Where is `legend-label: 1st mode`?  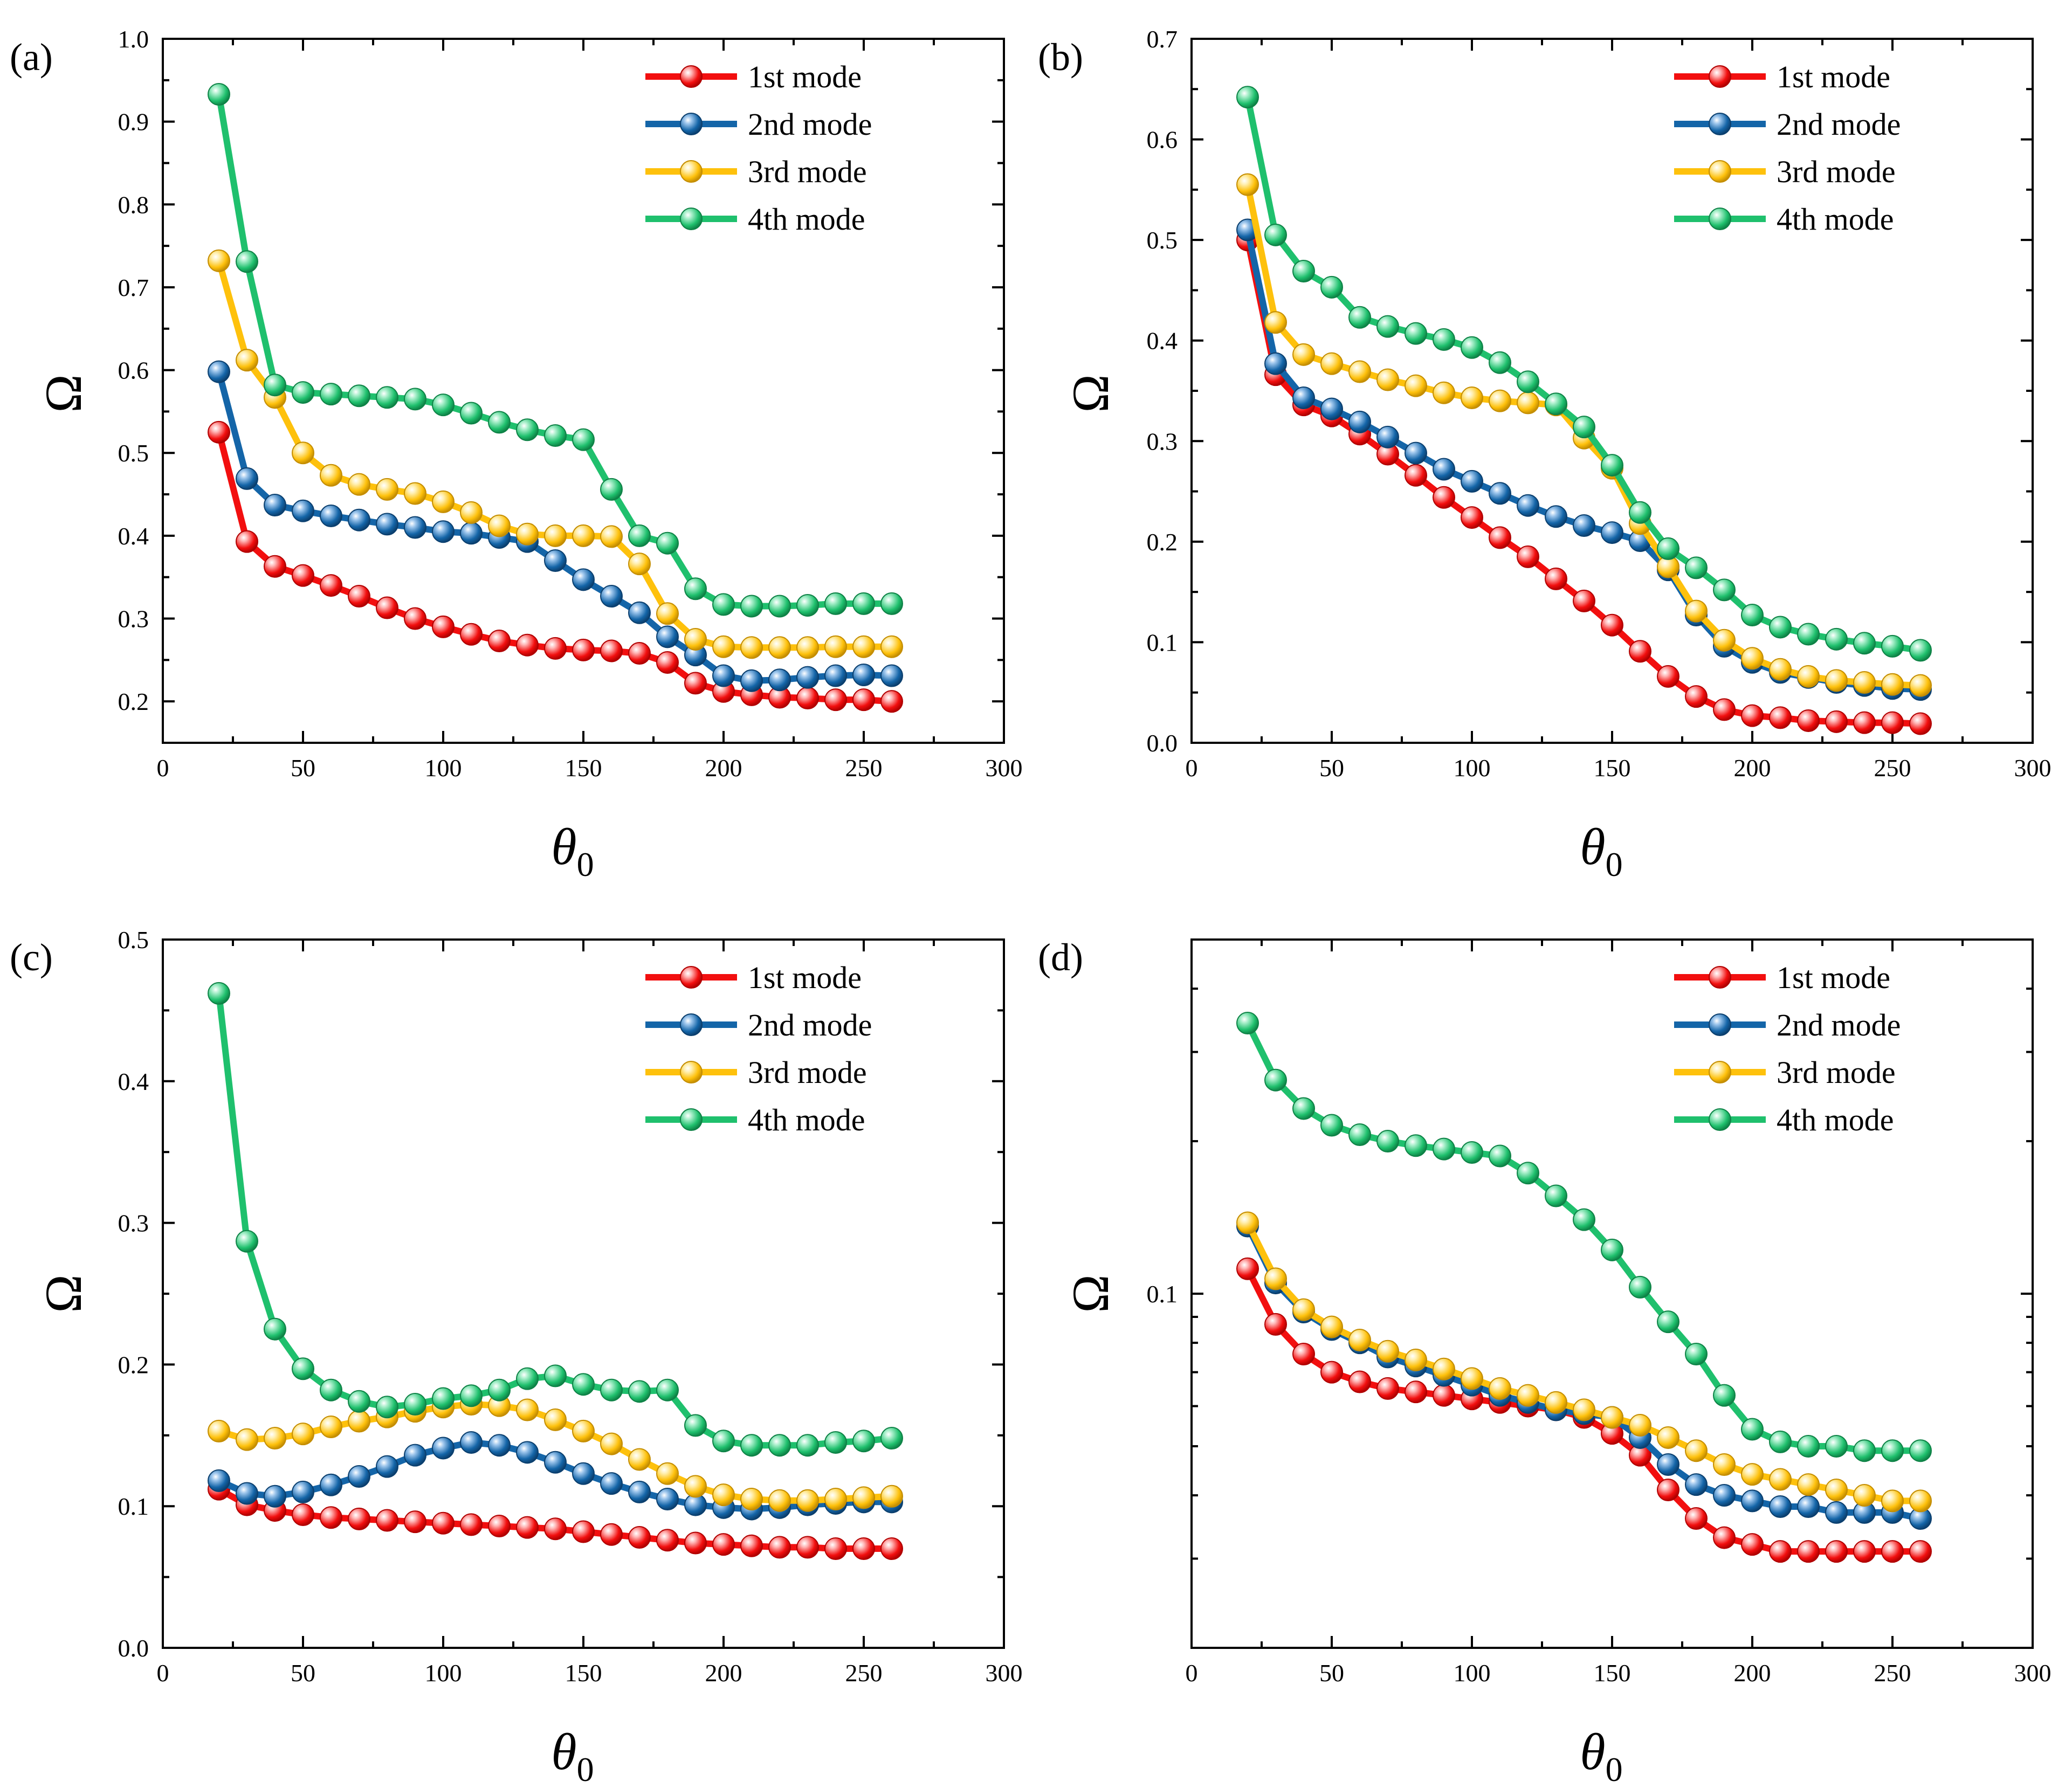 legend-label: 1st mode is located at coordinates (1833, 977).